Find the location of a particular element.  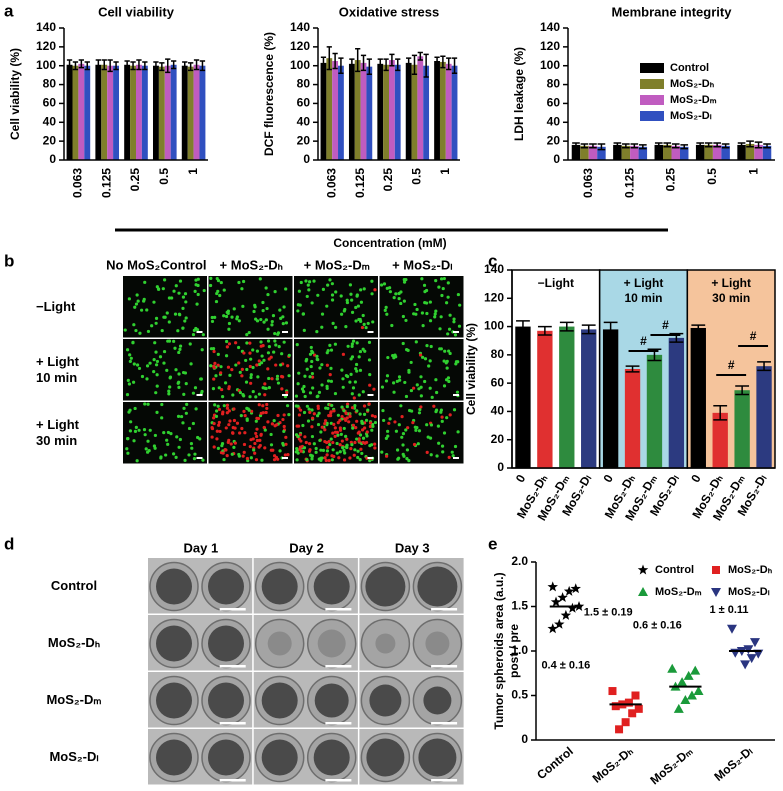

x-axis-label: Concentration (mM) is located at coordinates (389, 243).